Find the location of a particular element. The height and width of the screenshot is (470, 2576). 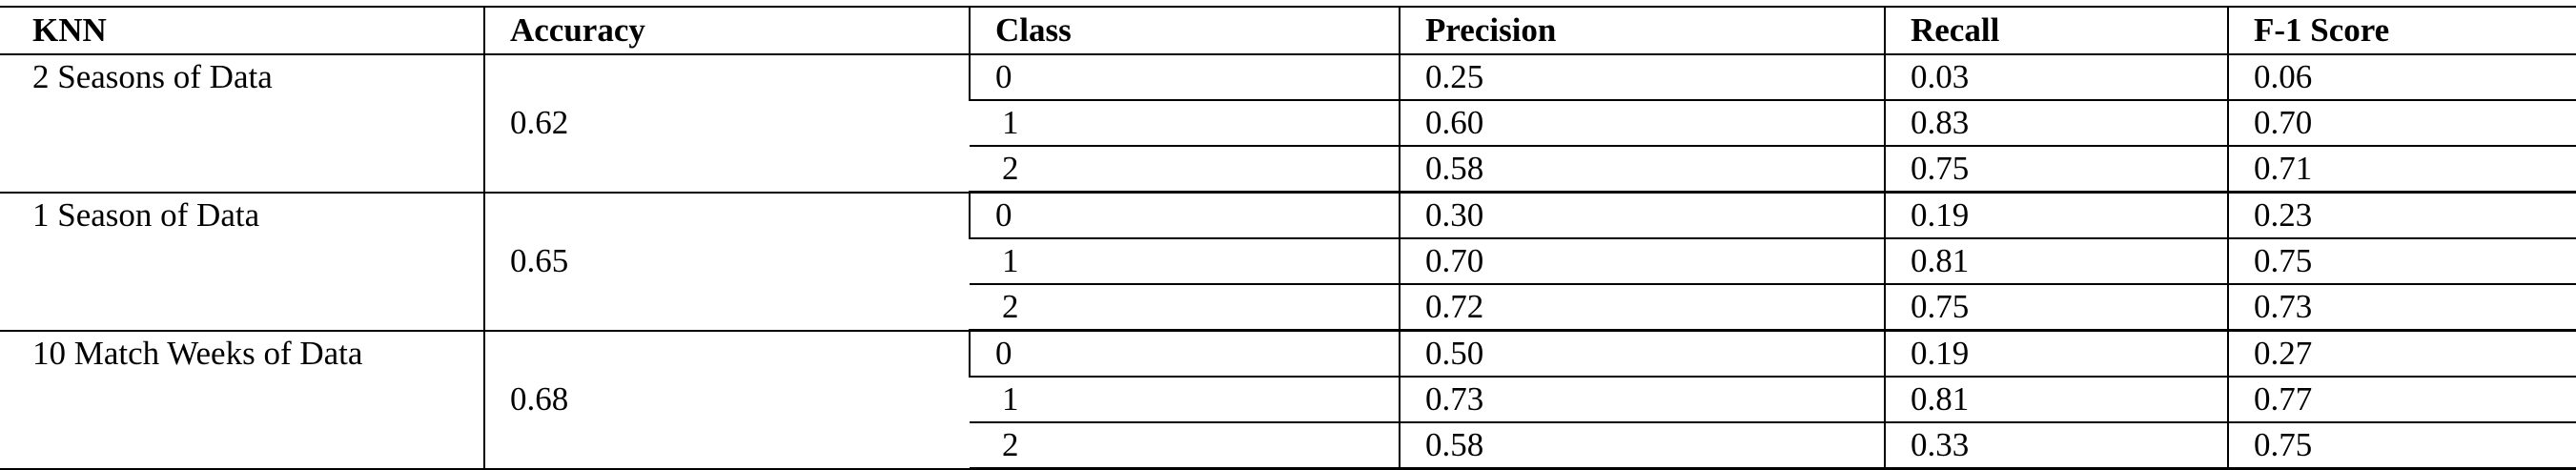

table-cell: 0.71 is located at coordinates (2402, 170).